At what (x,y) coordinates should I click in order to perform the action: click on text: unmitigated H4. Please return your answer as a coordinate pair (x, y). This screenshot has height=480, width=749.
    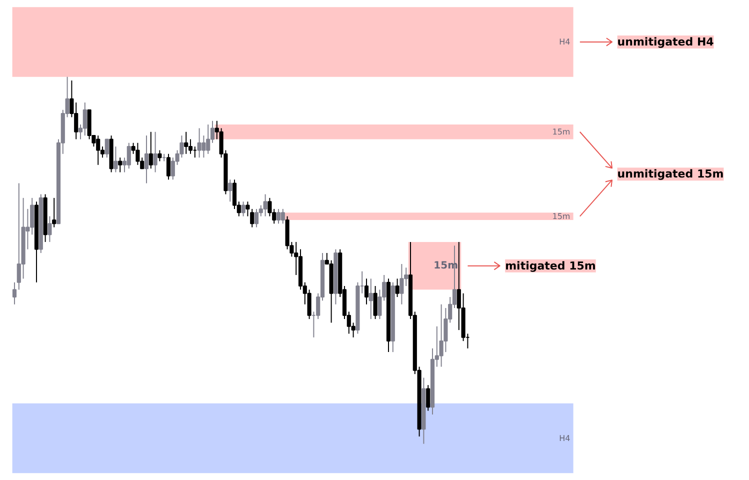
    Looking at the image, I should click on (665, 41).